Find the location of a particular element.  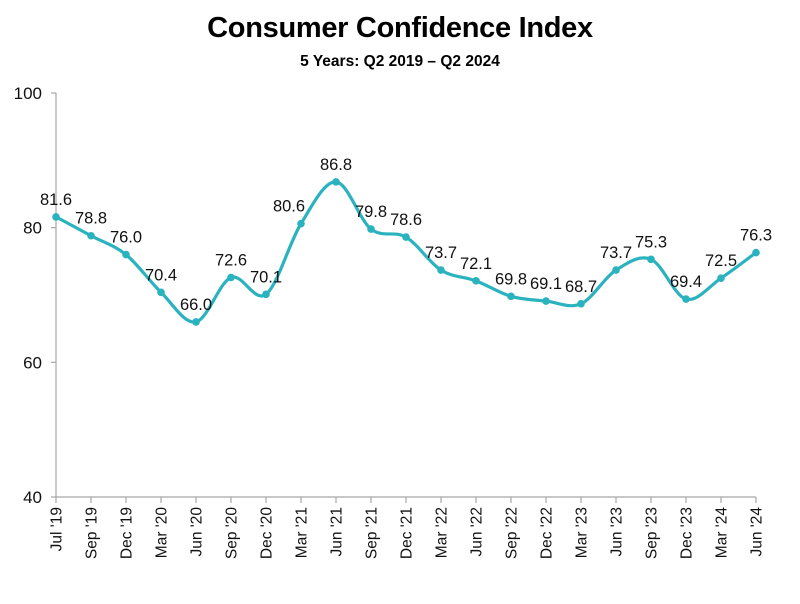

data-label: 79.8 is located at coordinates (371, 212).